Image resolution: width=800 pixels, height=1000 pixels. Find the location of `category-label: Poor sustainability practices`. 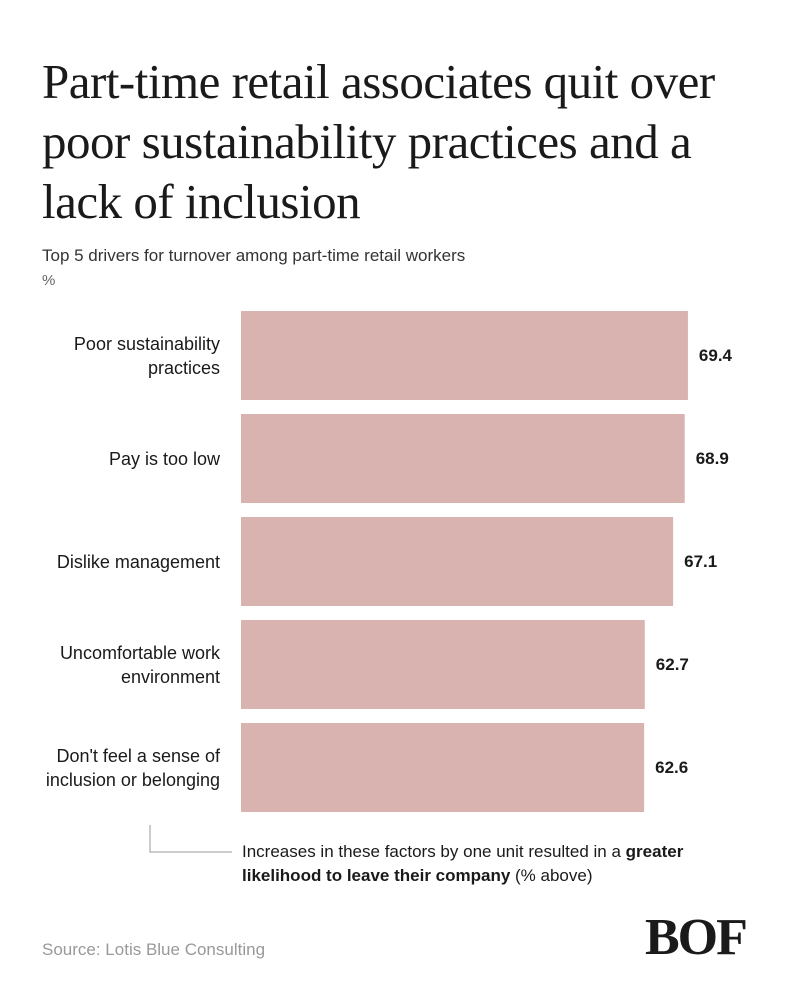

category-label: Poor sustainability practices is located at coordinates (146, 355).